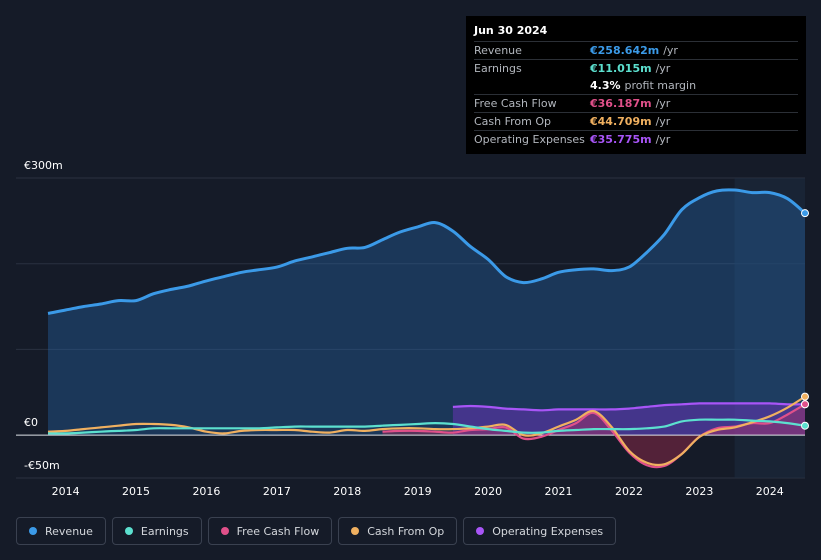  I want to click on free-cash-flow-end-dot, so click(805, 404).